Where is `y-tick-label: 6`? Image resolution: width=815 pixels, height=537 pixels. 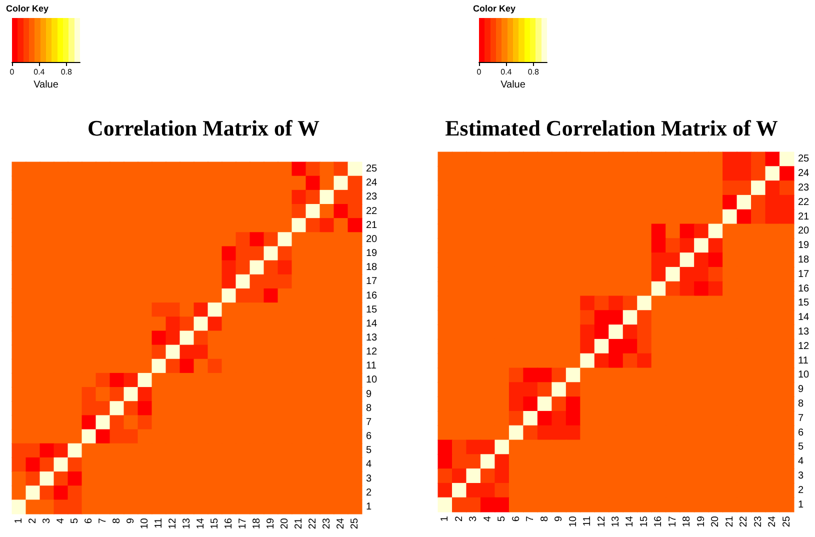
y-tick-label: 6 is located at coordinates (801, 432).